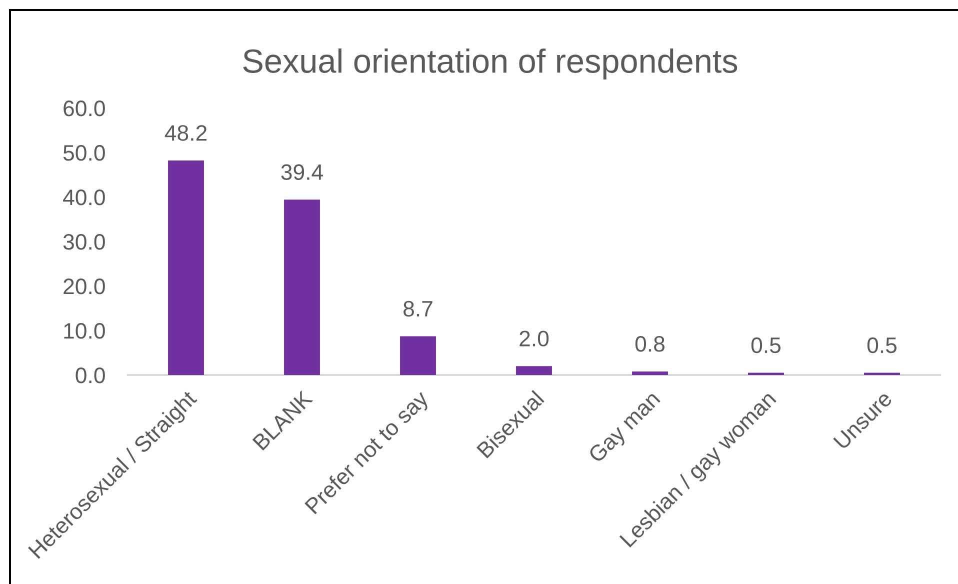  What do you see at coordinates (84, 198) in the screenshot?
I see `y-tick-label: 40.0` at bounding box center [84, 198].